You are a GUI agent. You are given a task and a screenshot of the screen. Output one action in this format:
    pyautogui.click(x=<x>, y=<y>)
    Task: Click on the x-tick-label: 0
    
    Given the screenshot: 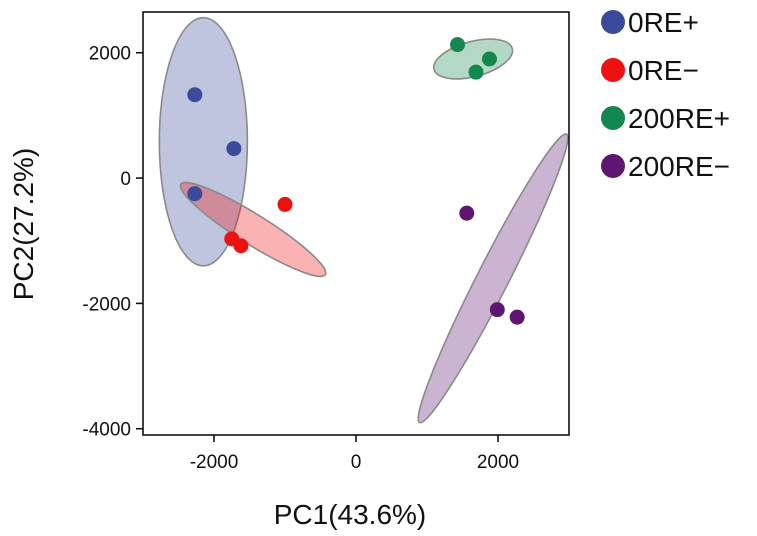 What is the action you would take?
    pyautogui.click(x=356, y=462)
    